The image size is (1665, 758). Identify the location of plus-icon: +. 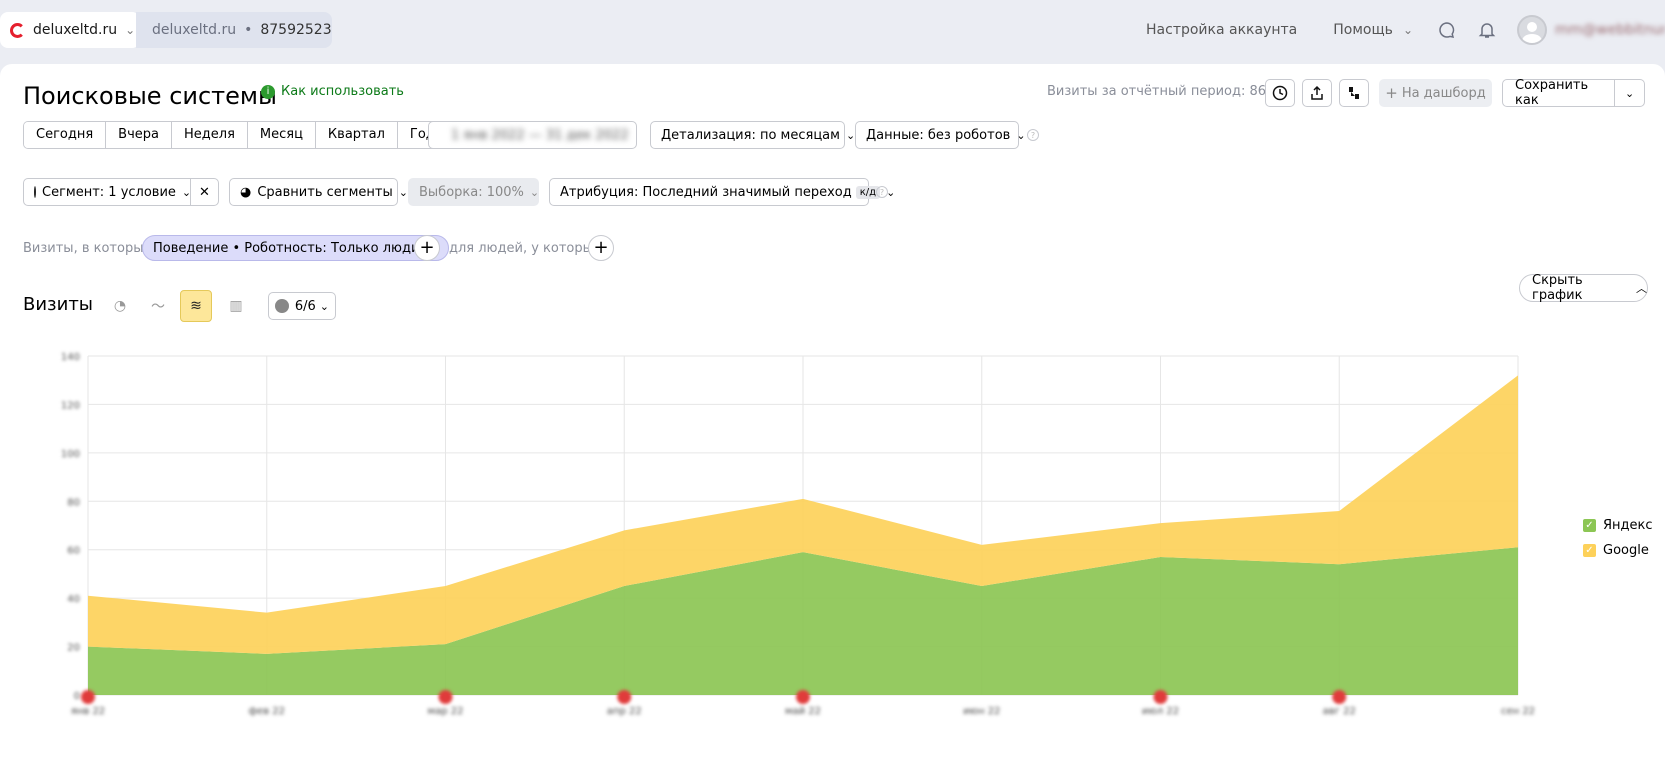
(1391, 93).